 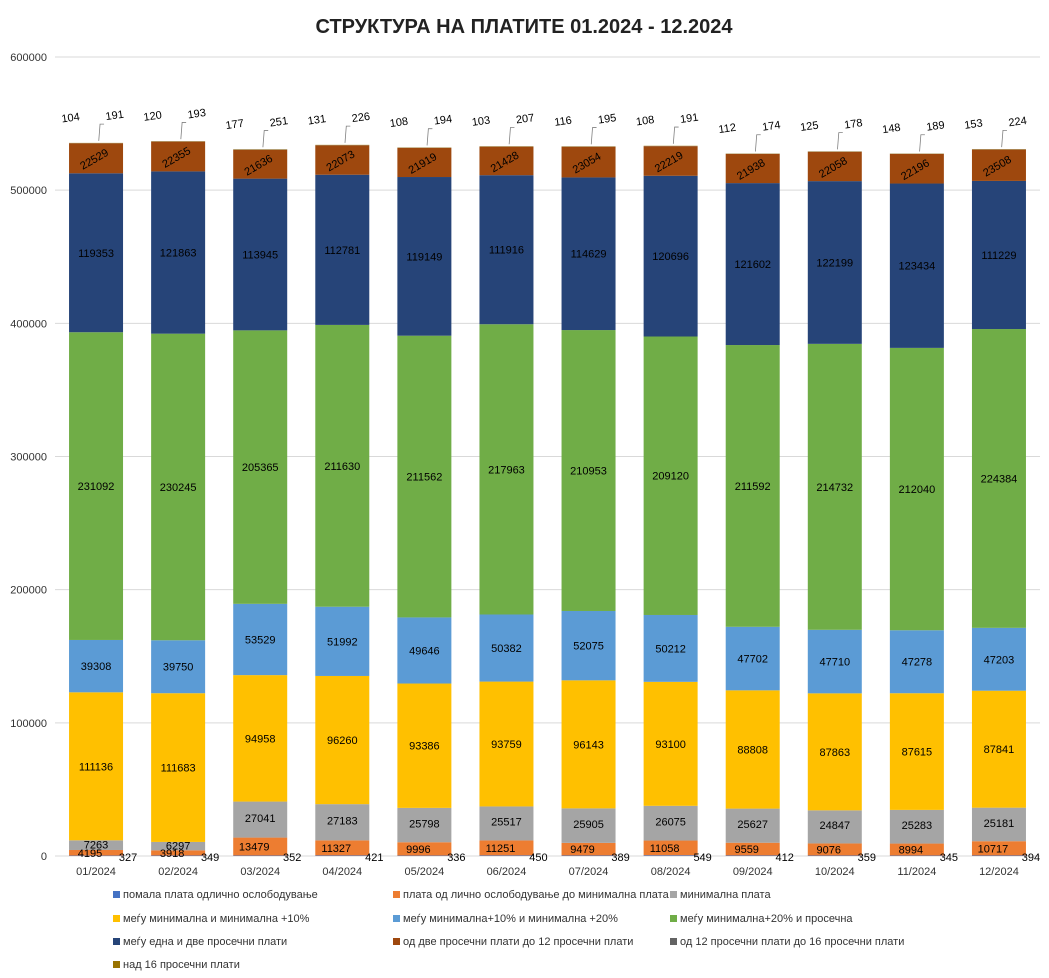 I want to click on data-label: 50212, so click(x=670, y=649).